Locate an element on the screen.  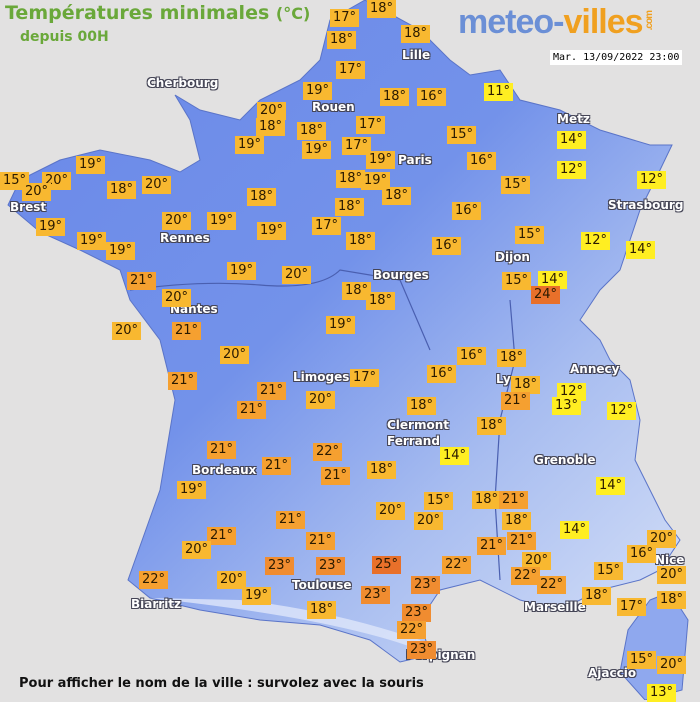
temperature-marker: 24° is located at coordinates (546, 295).